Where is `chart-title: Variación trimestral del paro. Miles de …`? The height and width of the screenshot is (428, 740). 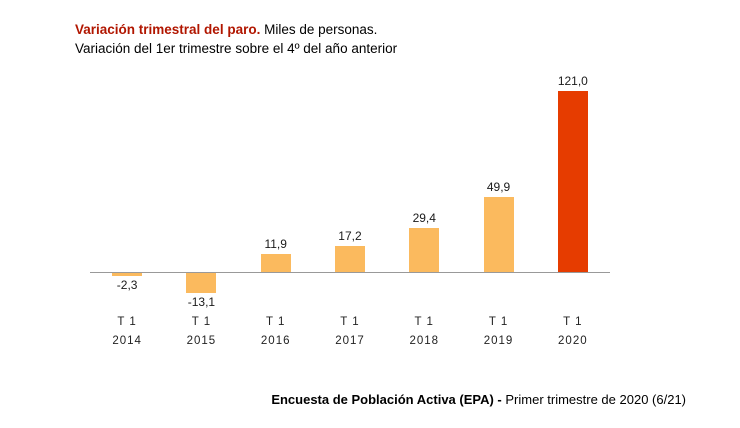
chart-title: Variación trimestral del paro. Miles de … is located at coordinates (236, 29).